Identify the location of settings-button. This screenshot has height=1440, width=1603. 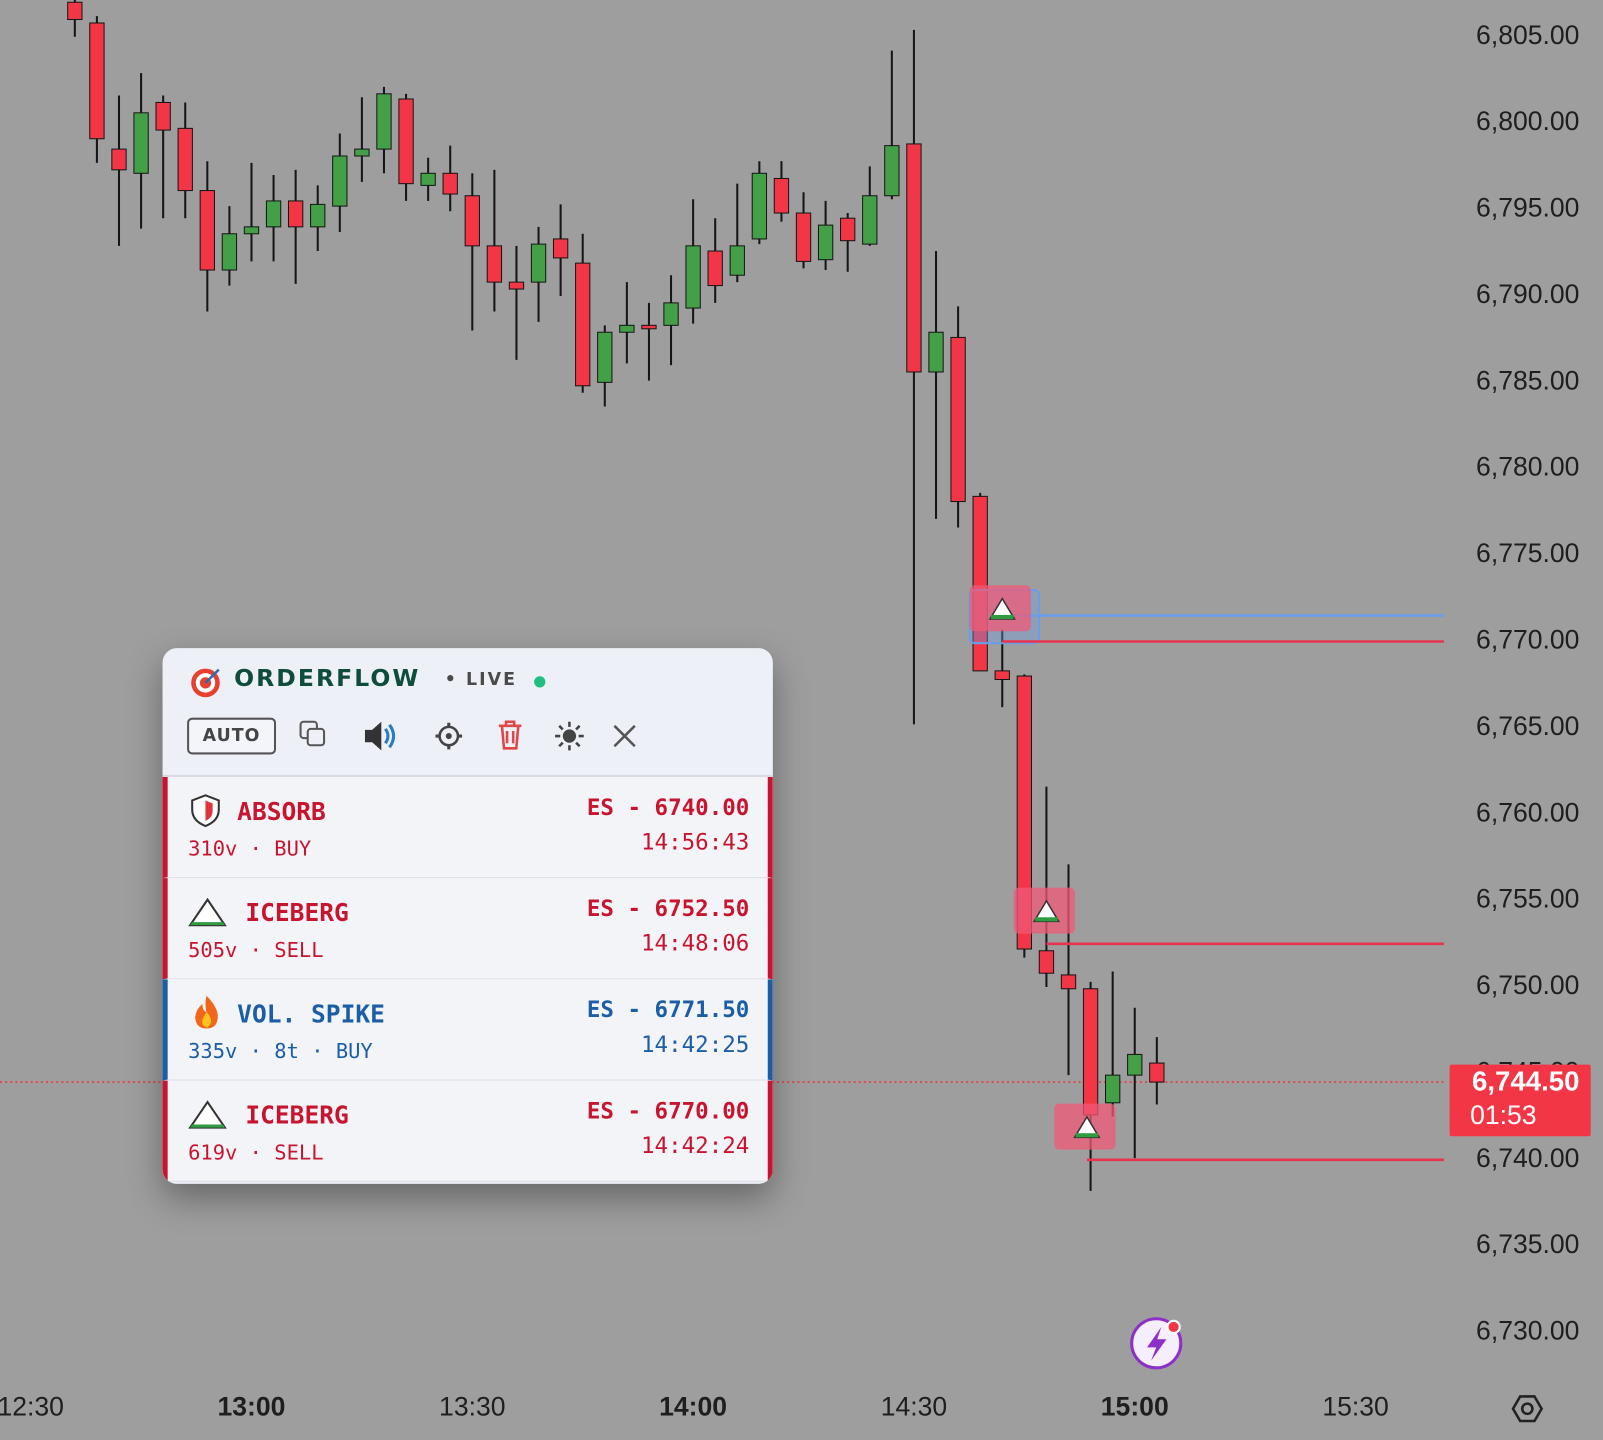
(1527, 1409).